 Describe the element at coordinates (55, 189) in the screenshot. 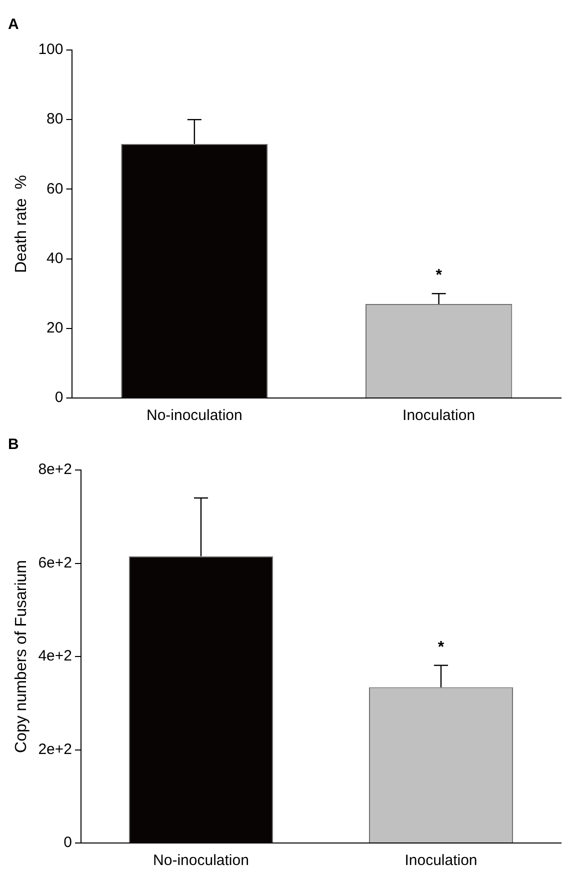

I see `y-tick-label: 60` at that location.